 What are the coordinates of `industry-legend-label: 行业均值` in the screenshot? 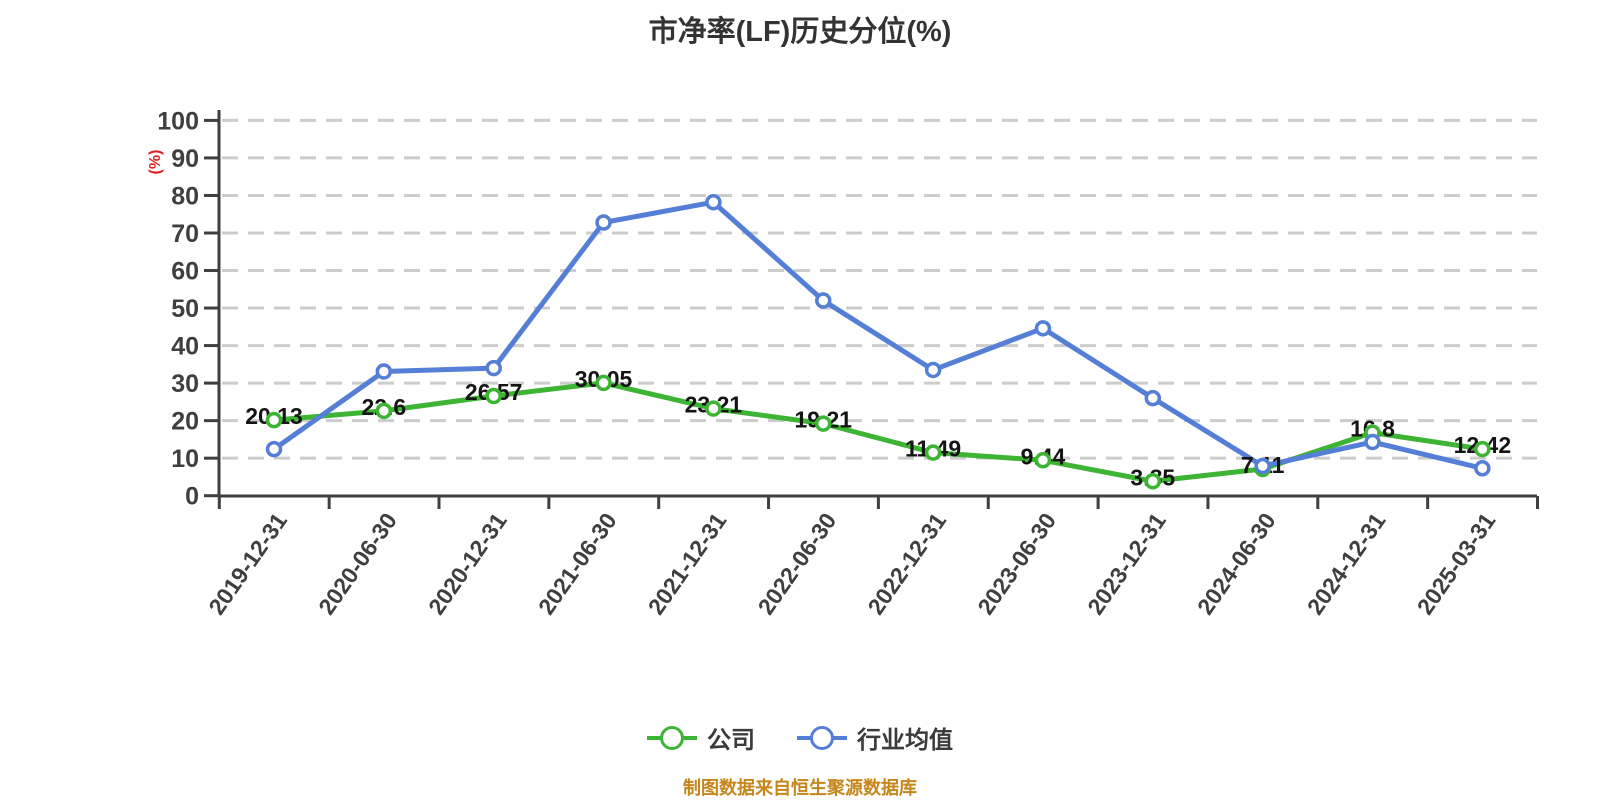 It's located at (905, 740).